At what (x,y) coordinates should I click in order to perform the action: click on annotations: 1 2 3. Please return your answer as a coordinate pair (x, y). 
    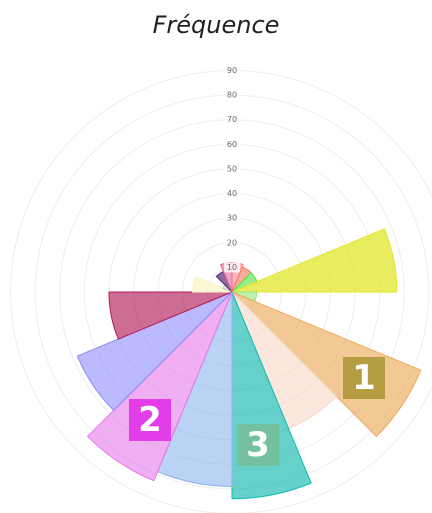
    Looking at the image, I should click on (257, 411).